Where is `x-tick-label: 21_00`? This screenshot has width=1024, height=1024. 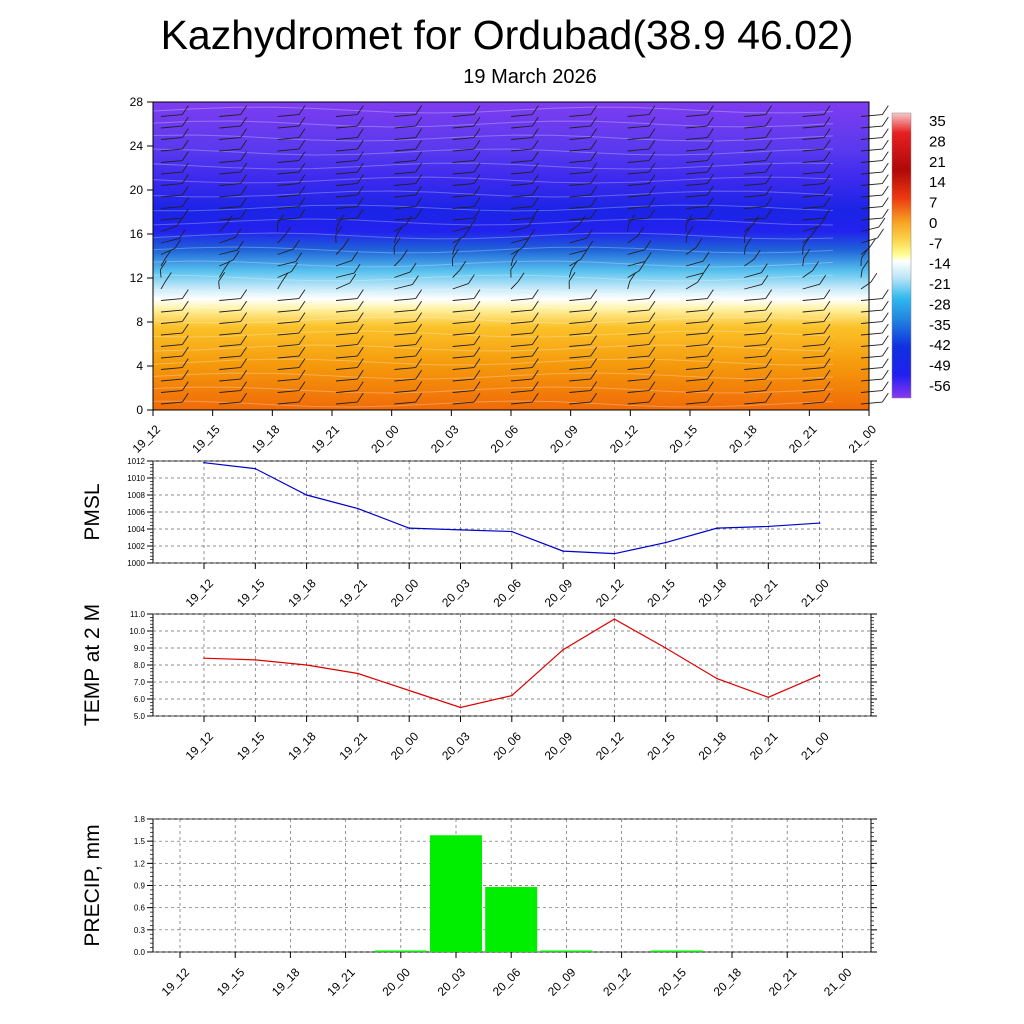 x-tick-label: 21_00 is located at coordinates (815, 593).